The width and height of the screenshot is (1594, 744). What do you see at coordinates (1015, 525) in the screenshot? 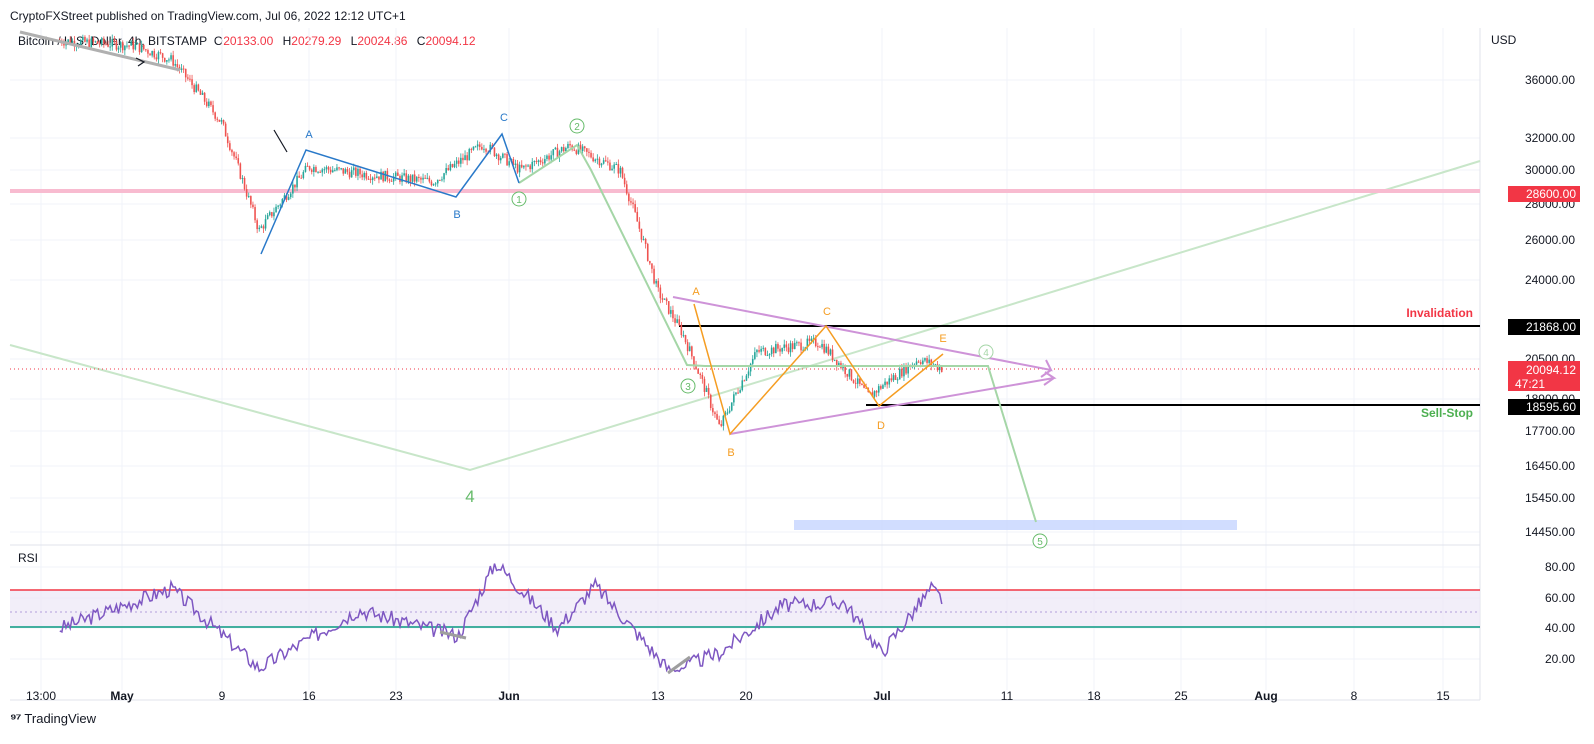
I see `target-zone` at bounding box center [1015, 525].